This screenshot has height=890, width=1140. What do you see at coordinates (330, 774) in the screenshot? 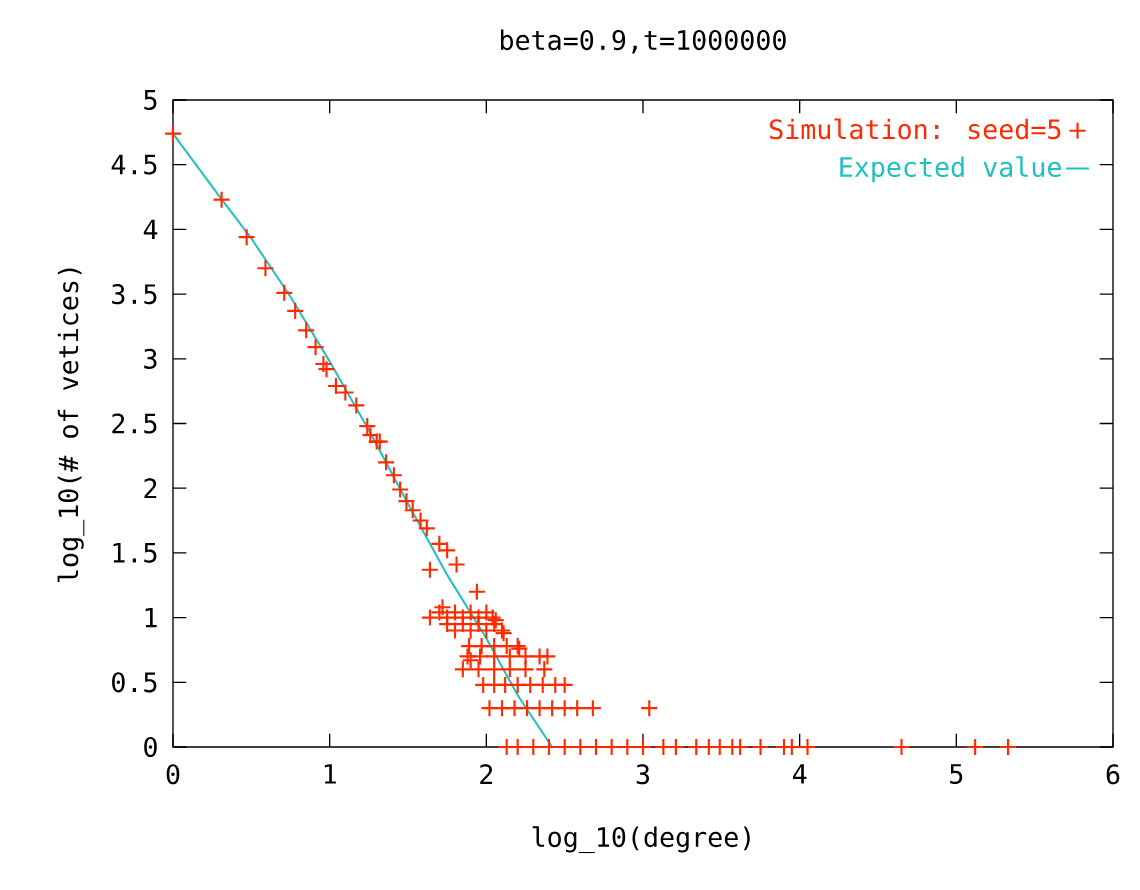
I see `x-tick-label: 1` at bounding box center [330, 774].